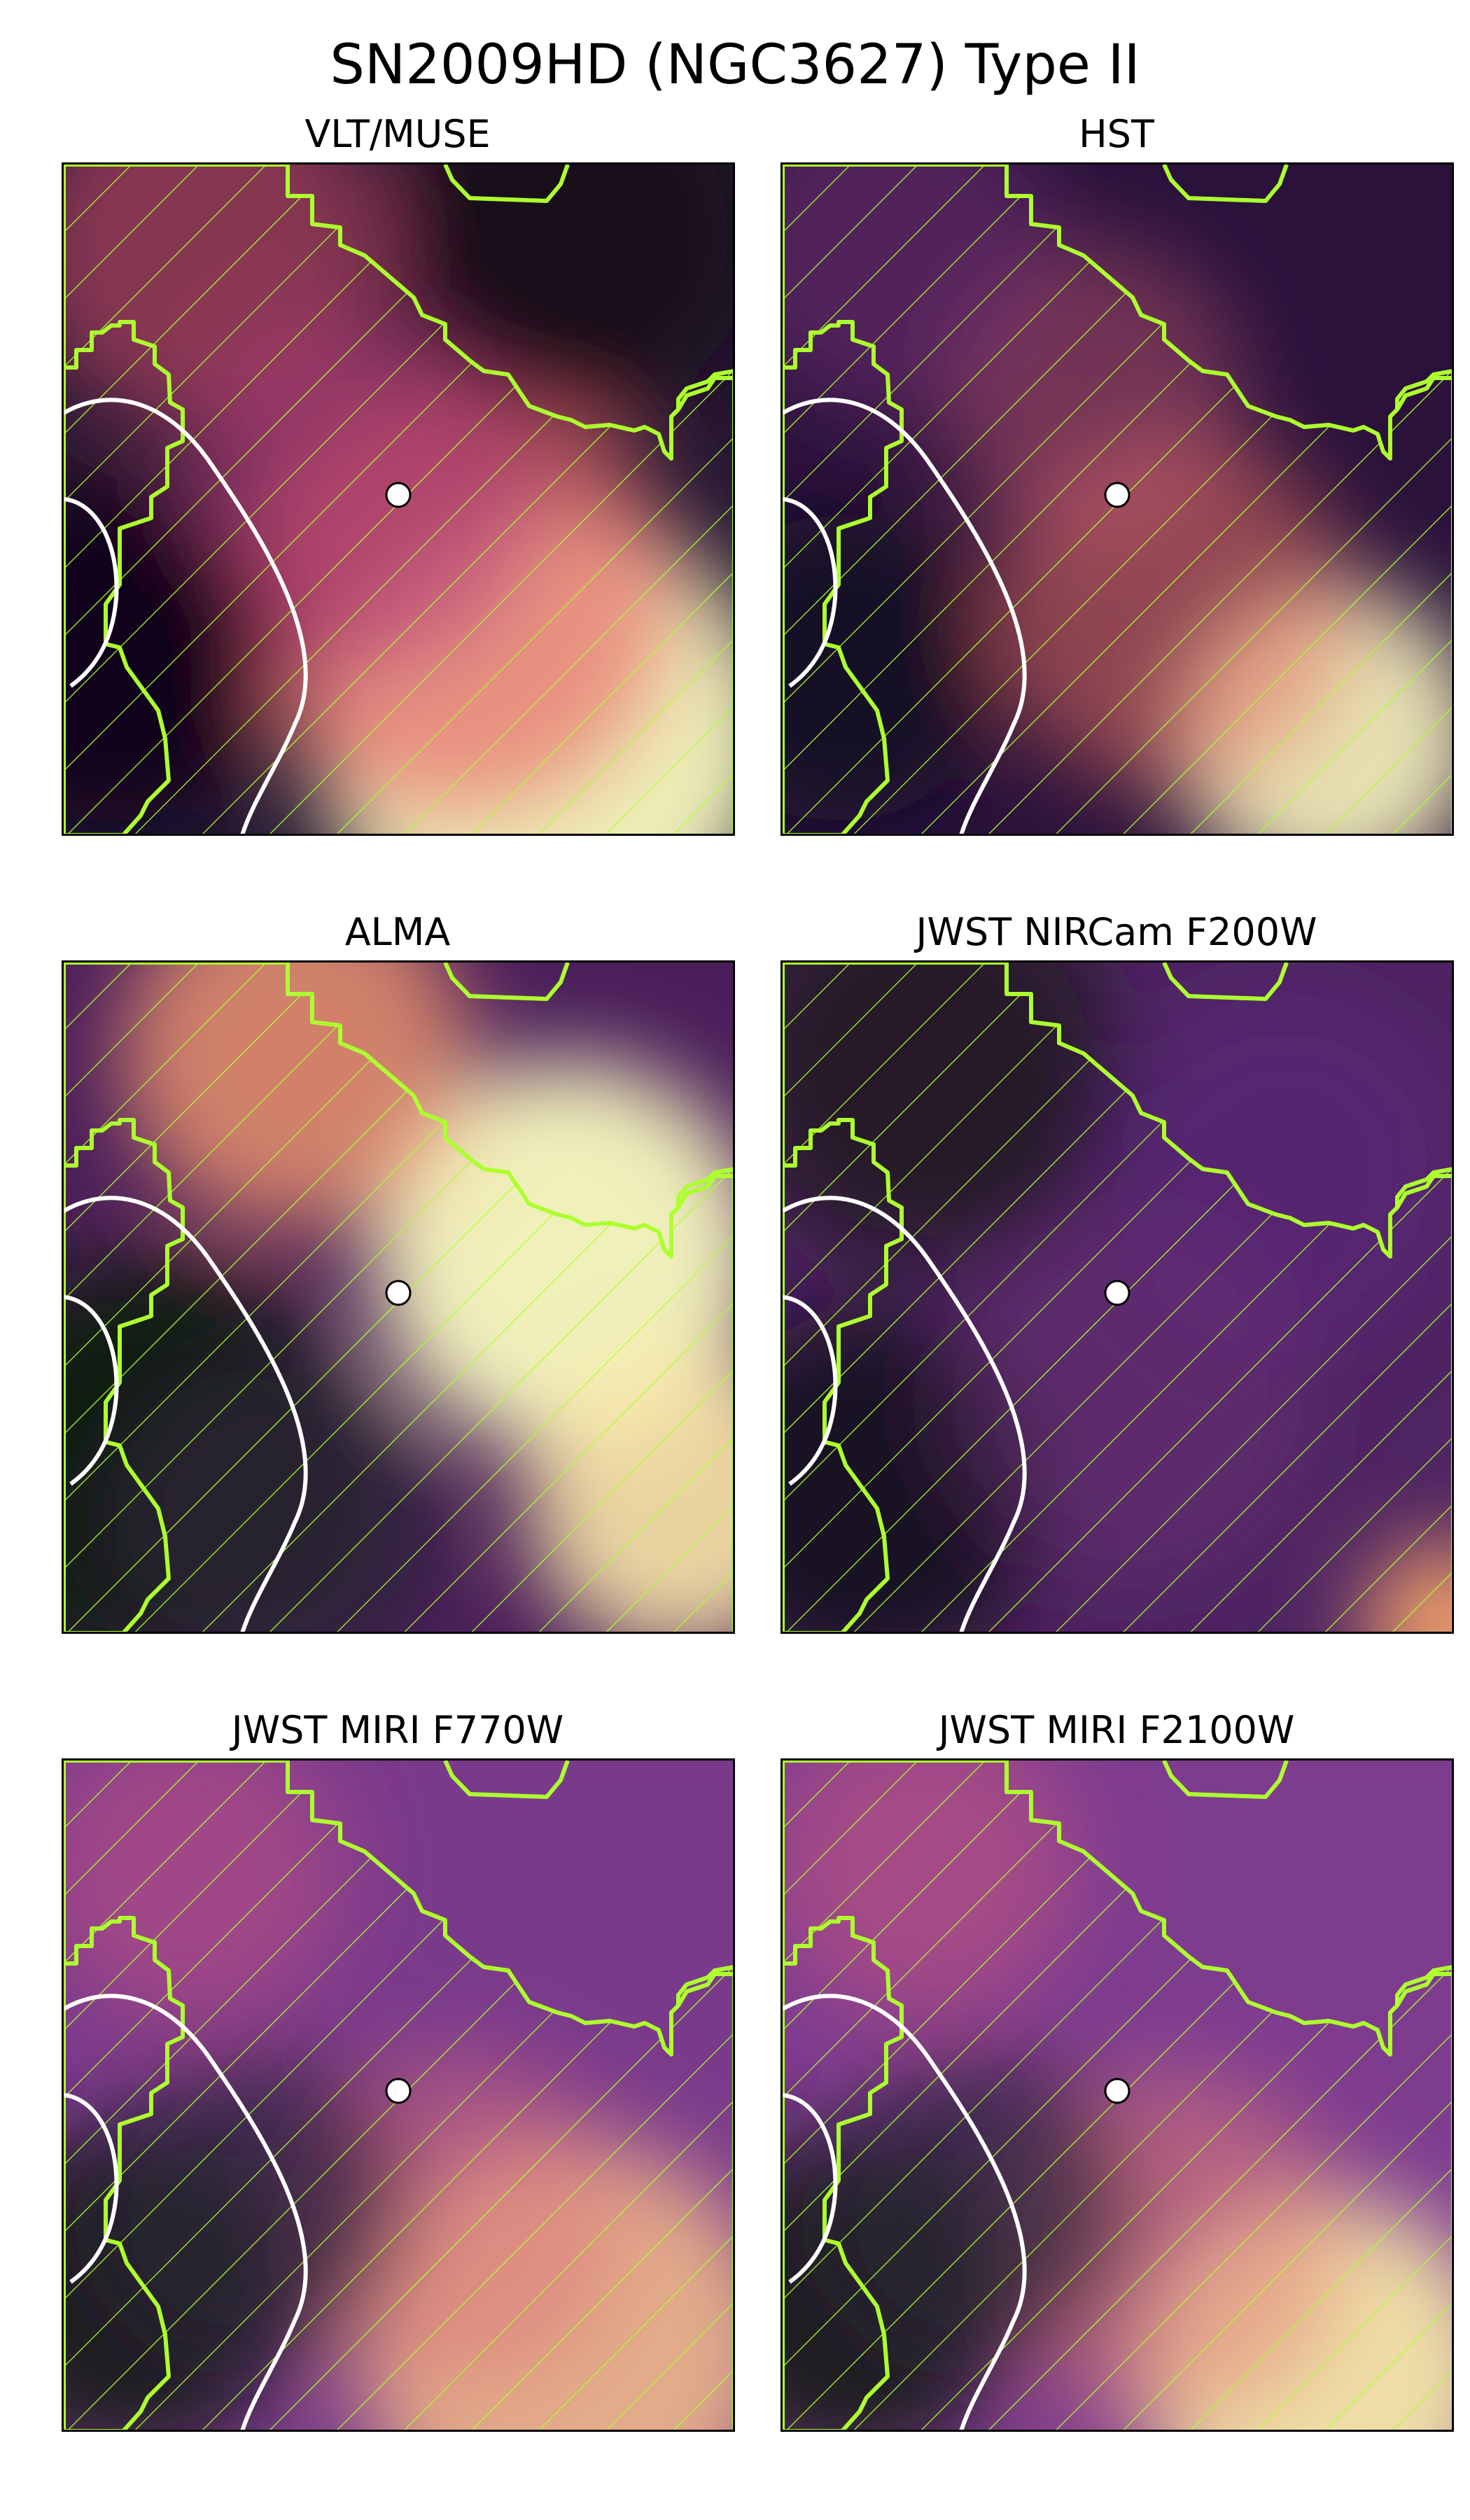 The width and height of the screenshot is (1470, 2520). I want to click on panel-miri-f770w, so click(398, 2095).